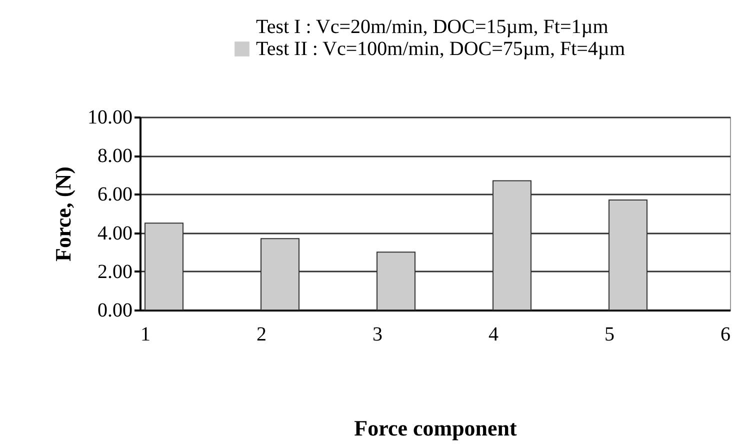 This screenshot has height=444, width=755. I want to click on y-tick-label: 2.00, so click(115, 271).